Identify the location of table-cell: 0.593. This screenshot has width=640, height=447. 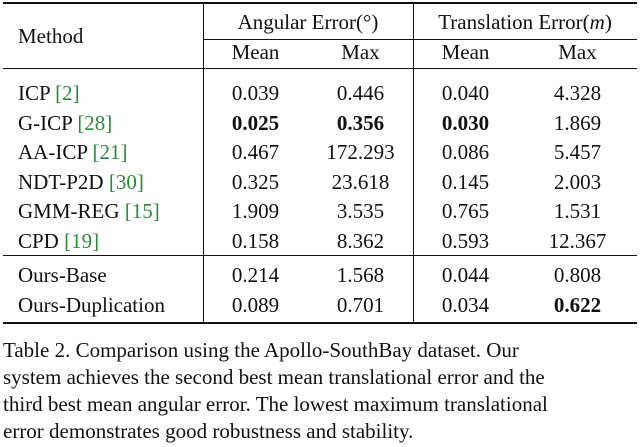
(465, 241).